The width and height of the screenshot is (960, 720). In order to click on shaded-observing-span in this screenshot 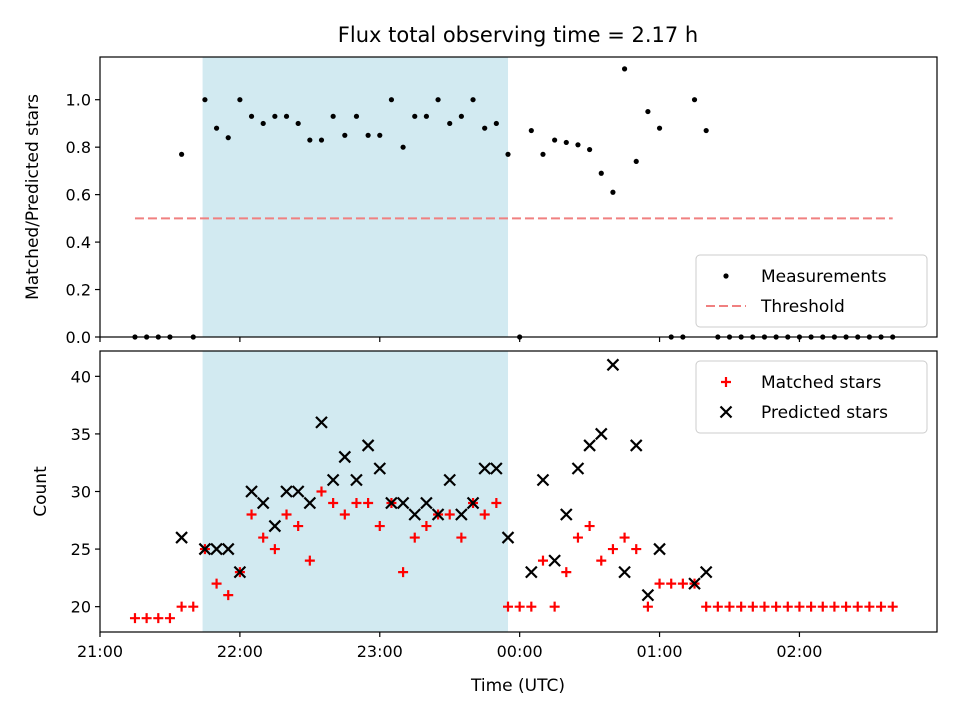, I will do `click(355, 197)`.